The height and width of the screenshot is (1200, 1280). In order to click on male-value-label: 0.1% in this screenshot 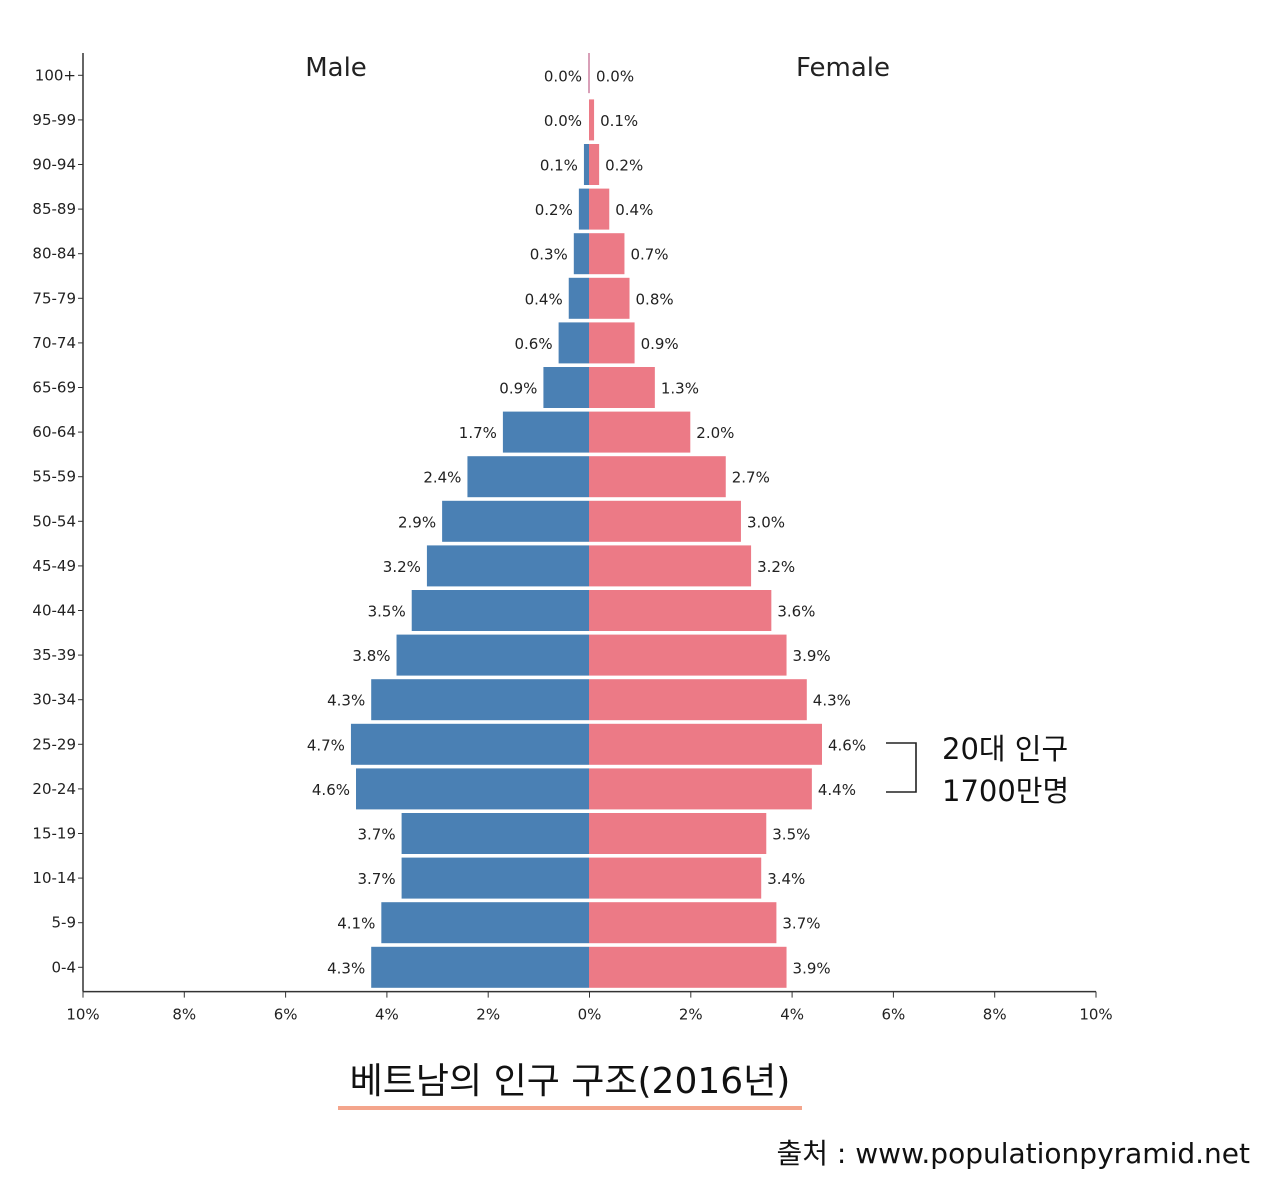, I will do `click(559, 166)`.